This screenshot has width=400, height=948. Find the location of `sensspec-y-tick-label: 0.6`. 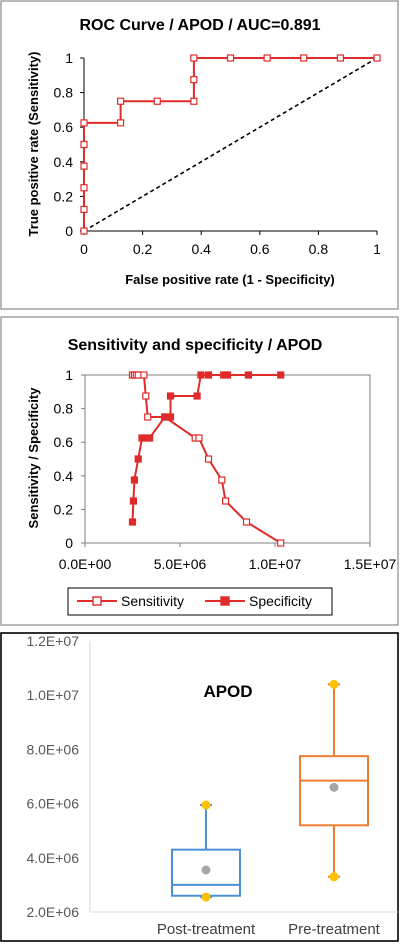

sensspec-y-tick-label: 0.6 is located at coordinates (64, 442).